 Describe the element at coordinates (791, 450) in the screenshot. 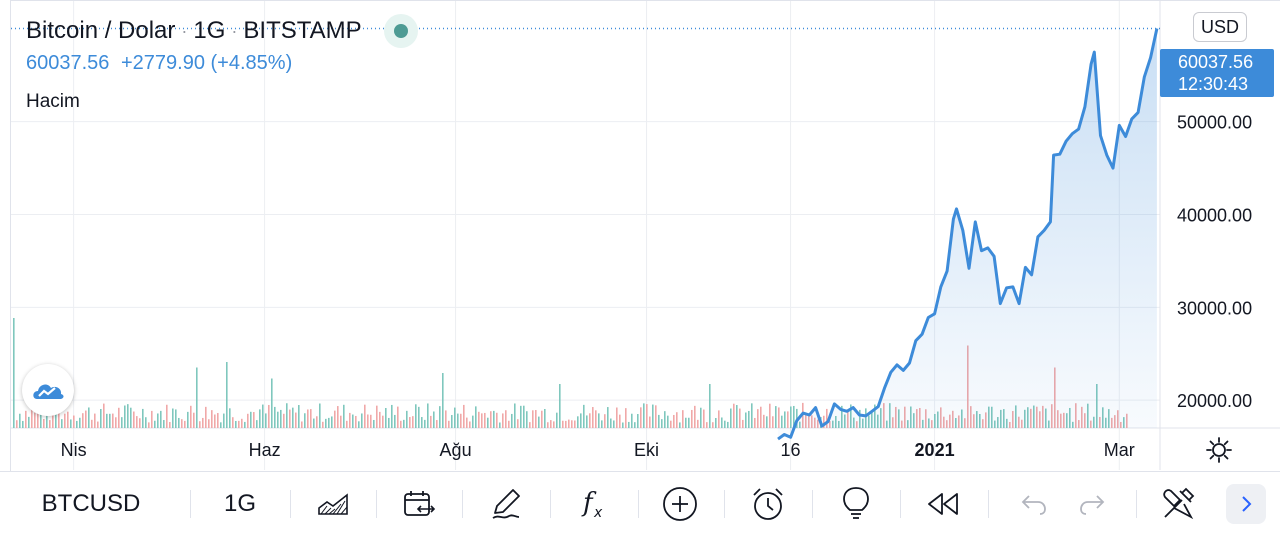

I see `x-tick-label: 16` at that location.